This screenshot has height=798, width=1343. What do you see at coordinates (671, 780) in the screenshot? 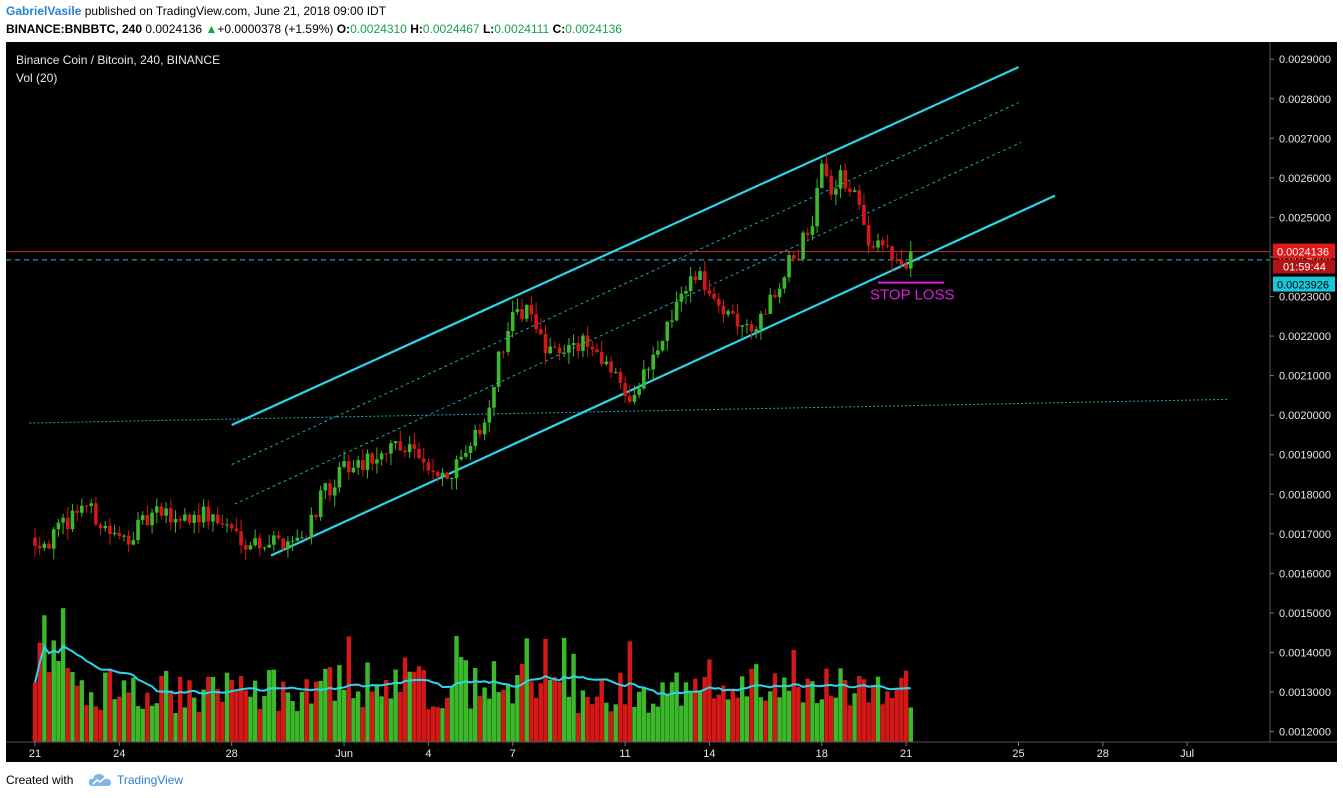
I see `footer: Created with TradingView` at bounding box center [671, 780].